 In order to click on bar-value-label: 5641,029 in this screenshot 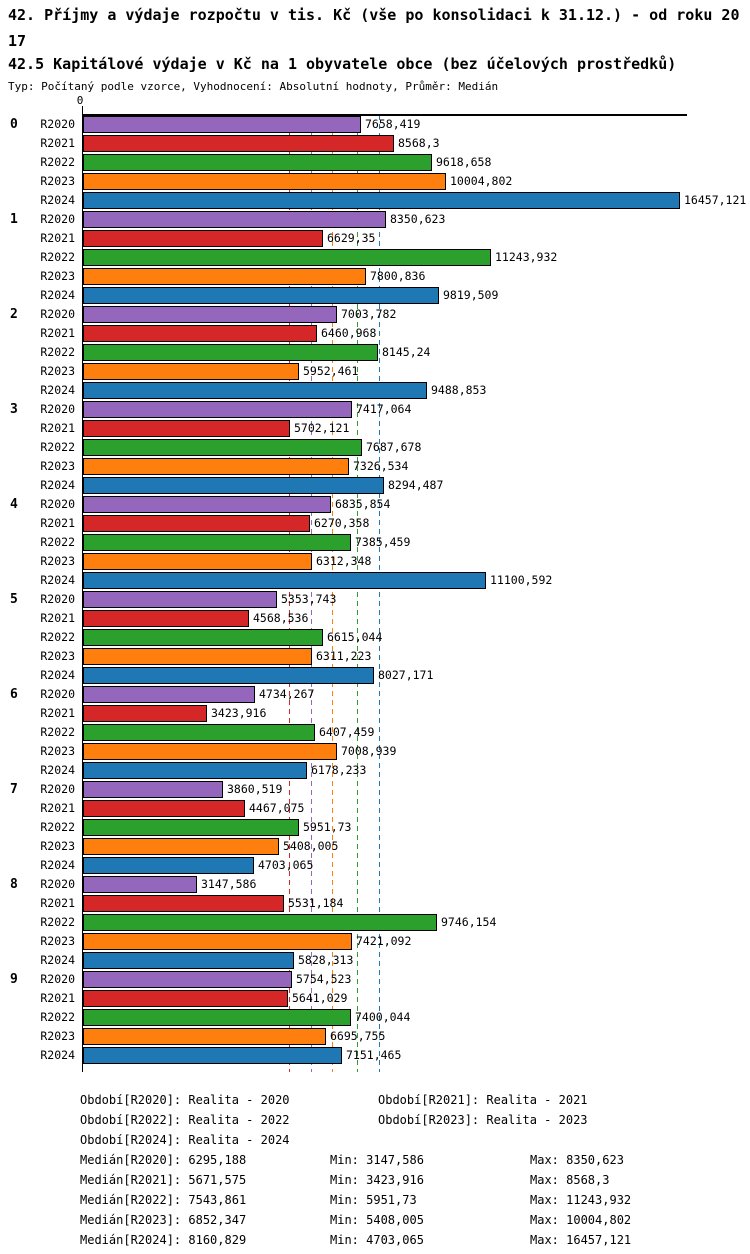, I will do `click(320, 998)`.